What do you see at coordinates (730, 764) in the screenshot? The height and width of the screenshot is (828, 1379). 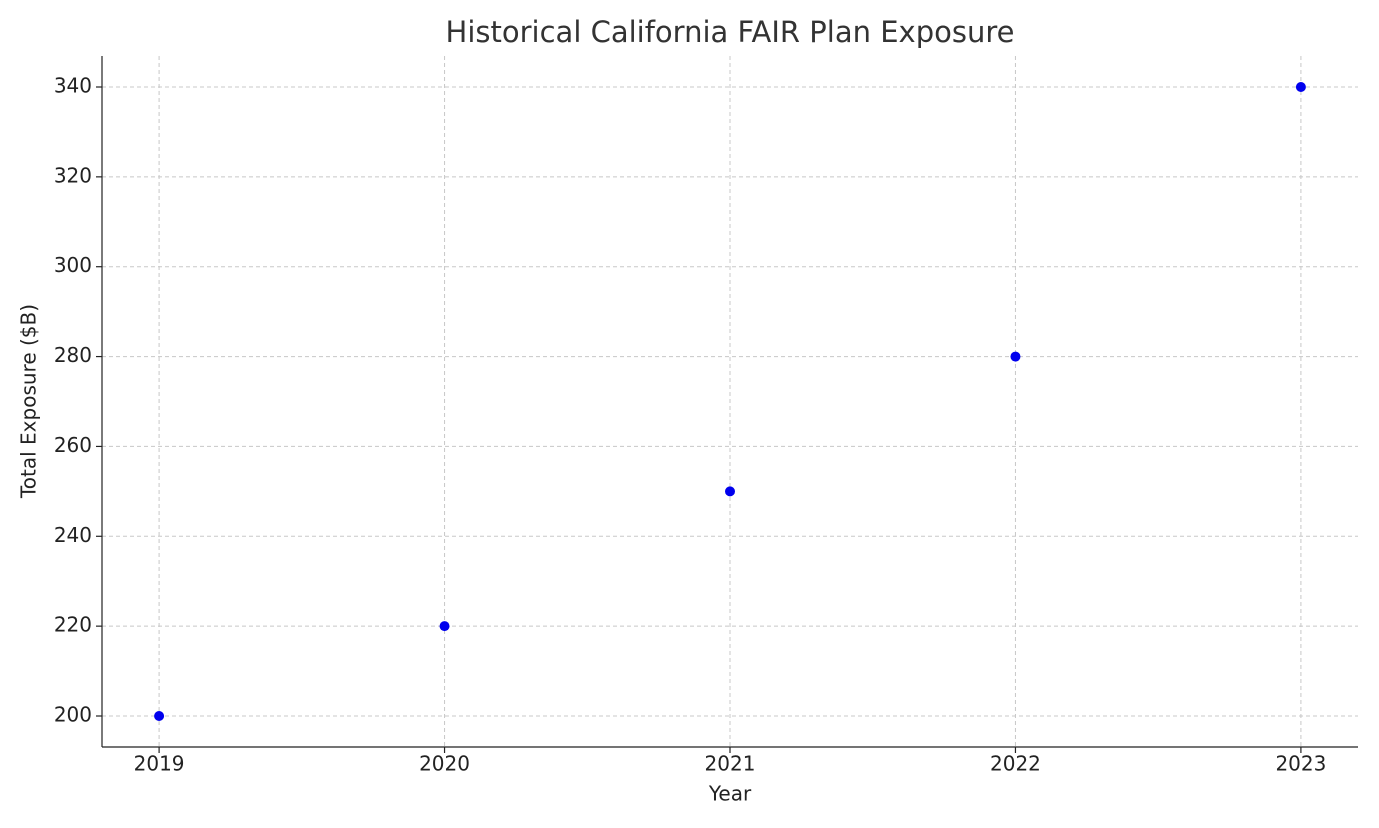 I see `x-tick-label: 2021` at bounding box center [730, 764].